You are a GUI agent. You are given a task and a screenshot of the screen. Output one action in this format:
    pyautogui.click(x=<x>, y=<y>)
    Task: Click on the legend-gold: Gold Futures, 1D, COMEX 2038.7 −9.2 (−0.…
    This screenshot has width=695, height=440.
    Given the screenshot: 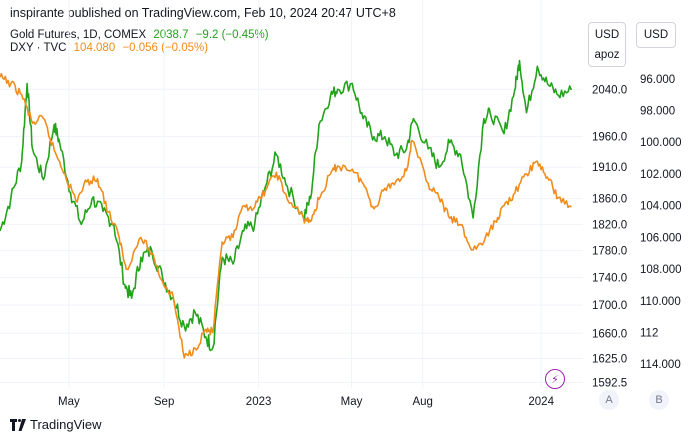 What is the action you would take?
    pyautogui.click(x=141, y=35)
    